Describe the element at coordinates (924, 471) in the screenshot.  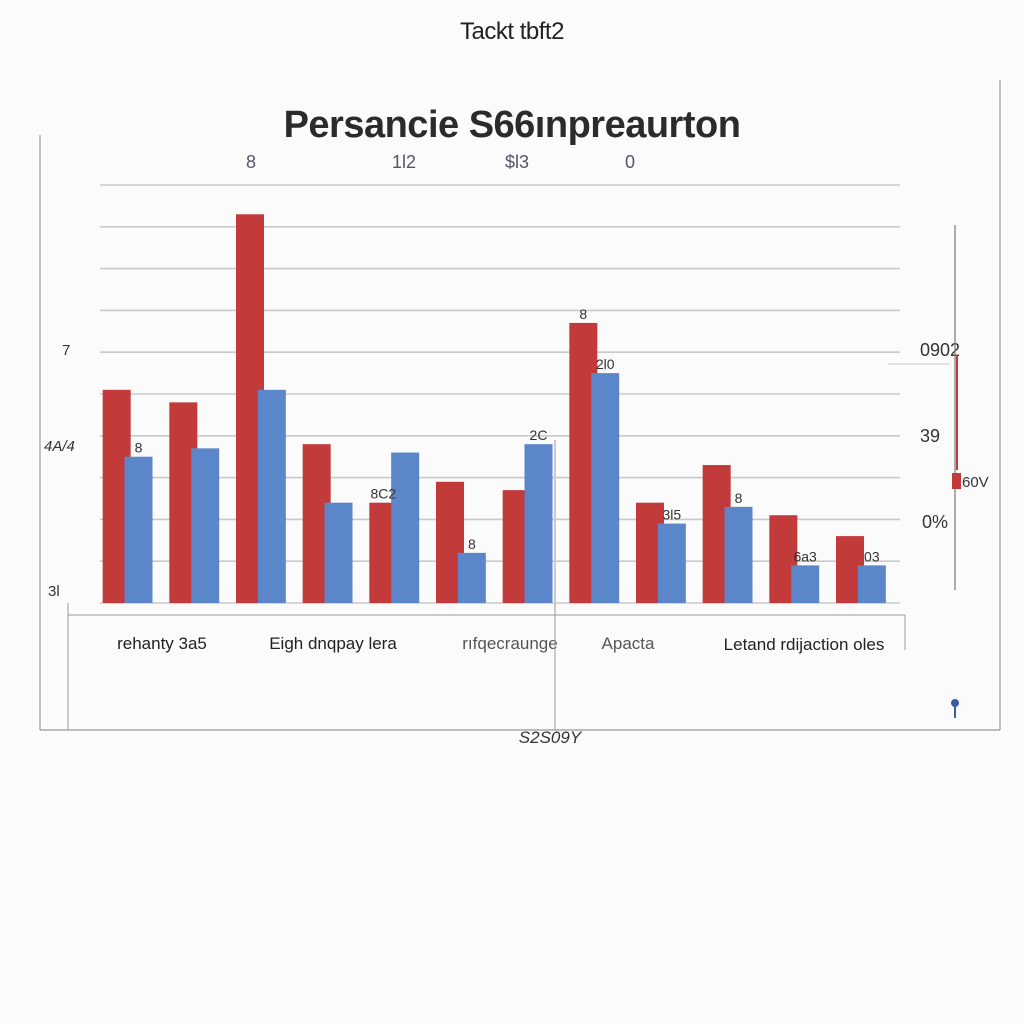
I see `right-axis` at that location.